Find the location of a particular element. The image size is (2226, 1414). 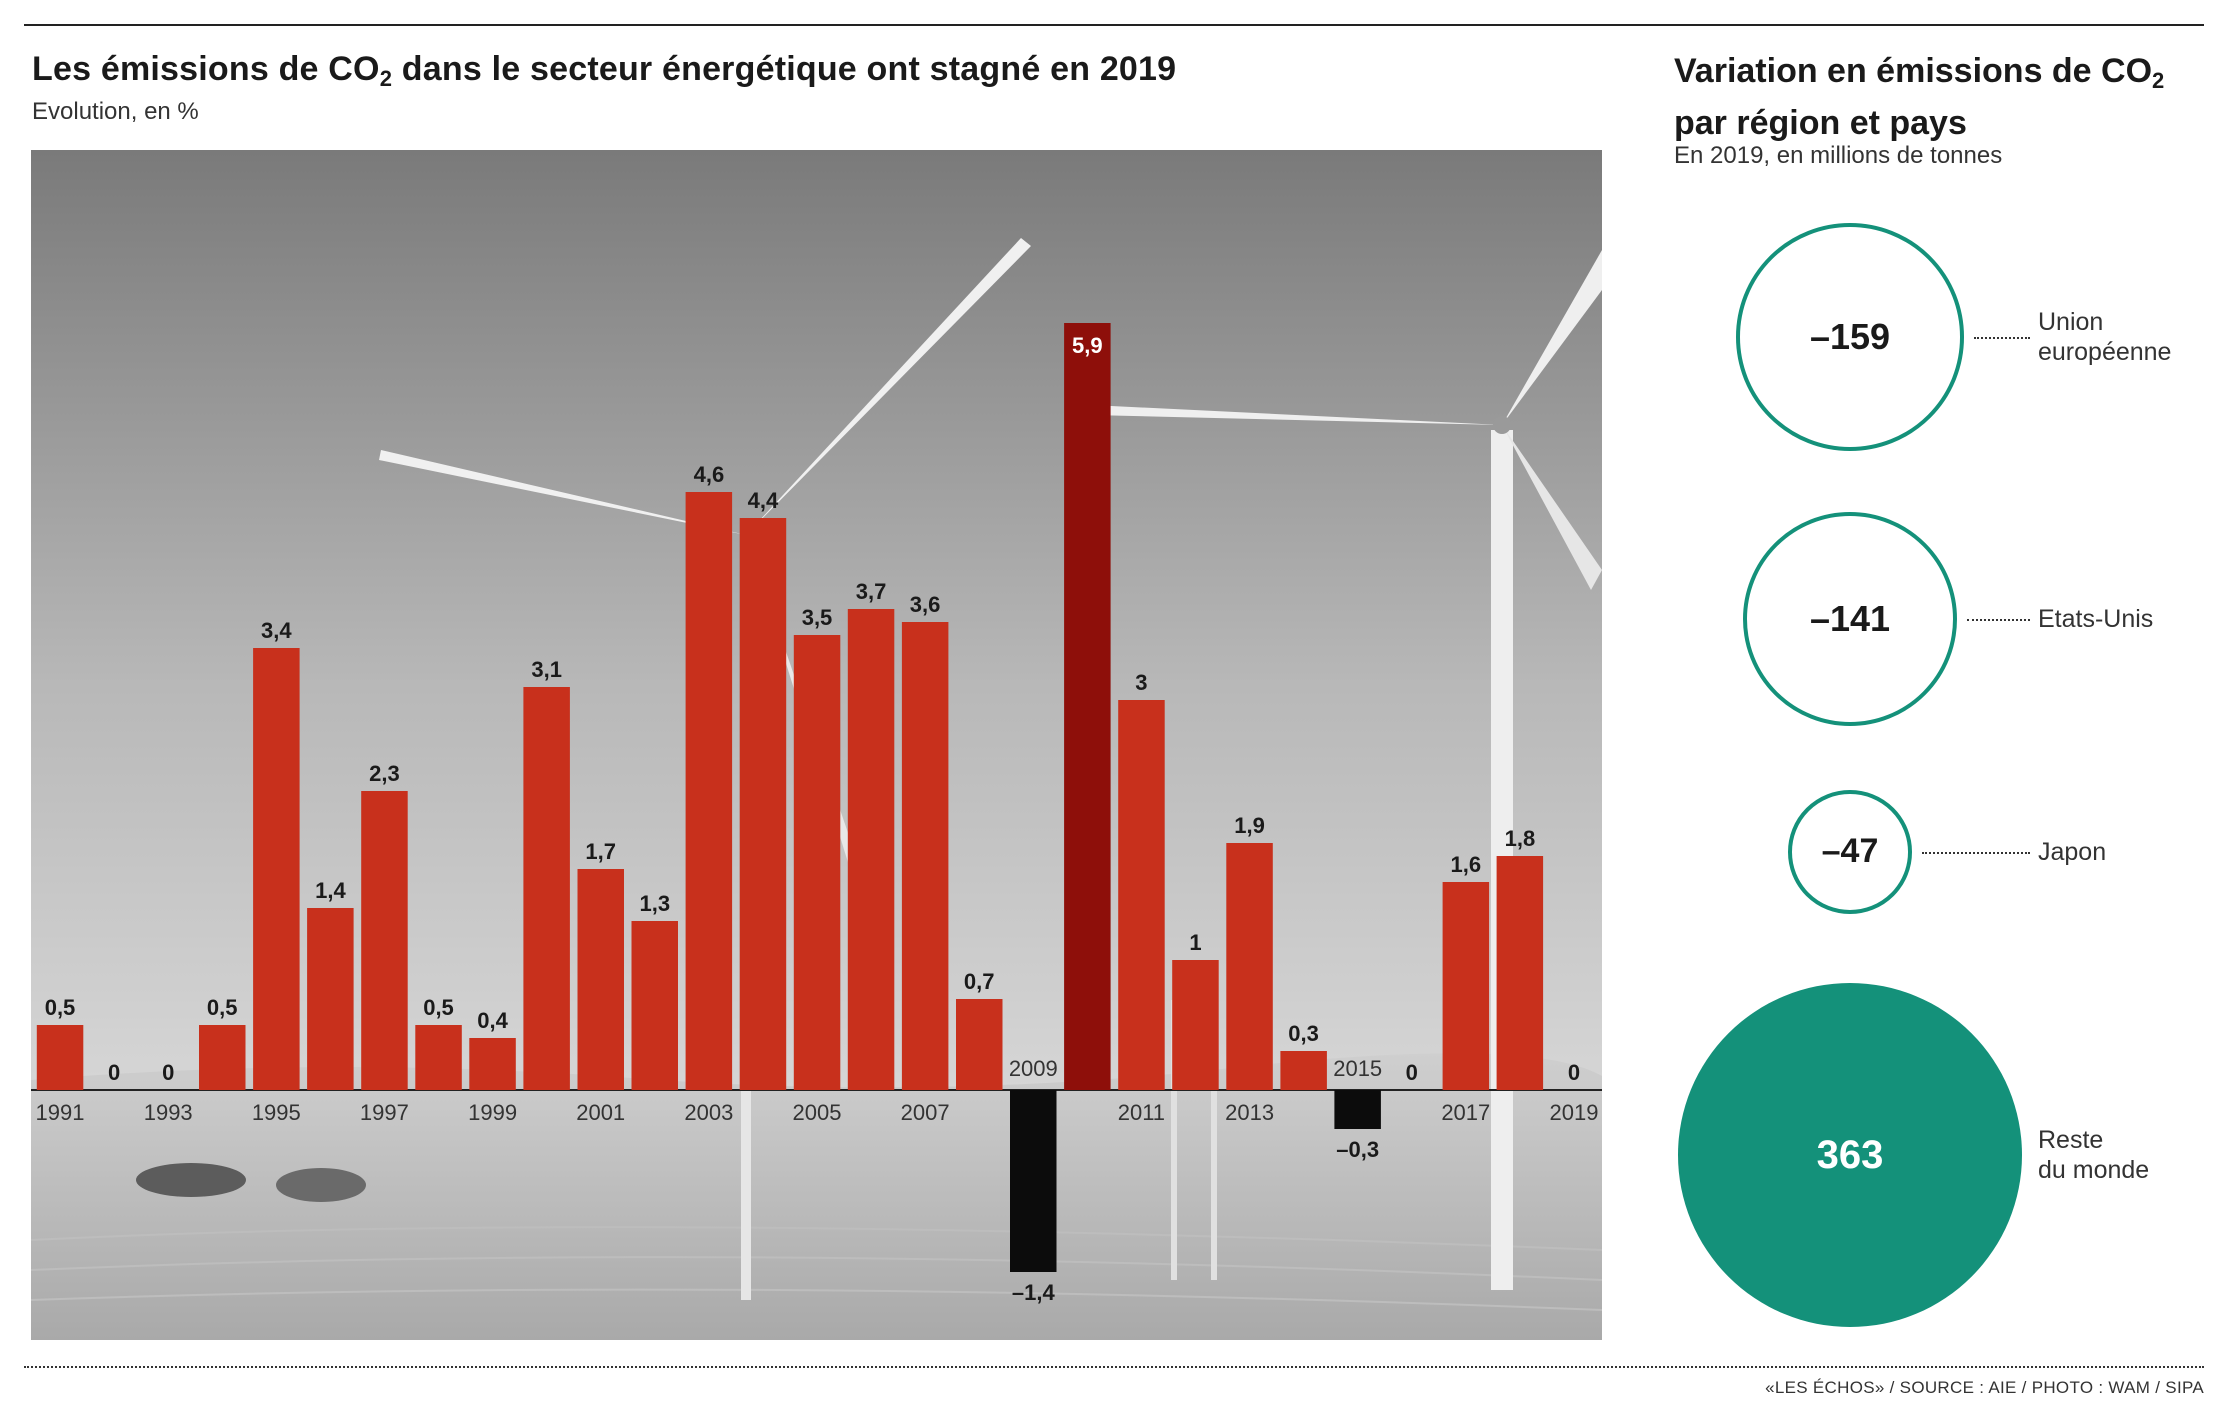

value-label-2015: –0,3 is located at coordinates (1357, 1149).